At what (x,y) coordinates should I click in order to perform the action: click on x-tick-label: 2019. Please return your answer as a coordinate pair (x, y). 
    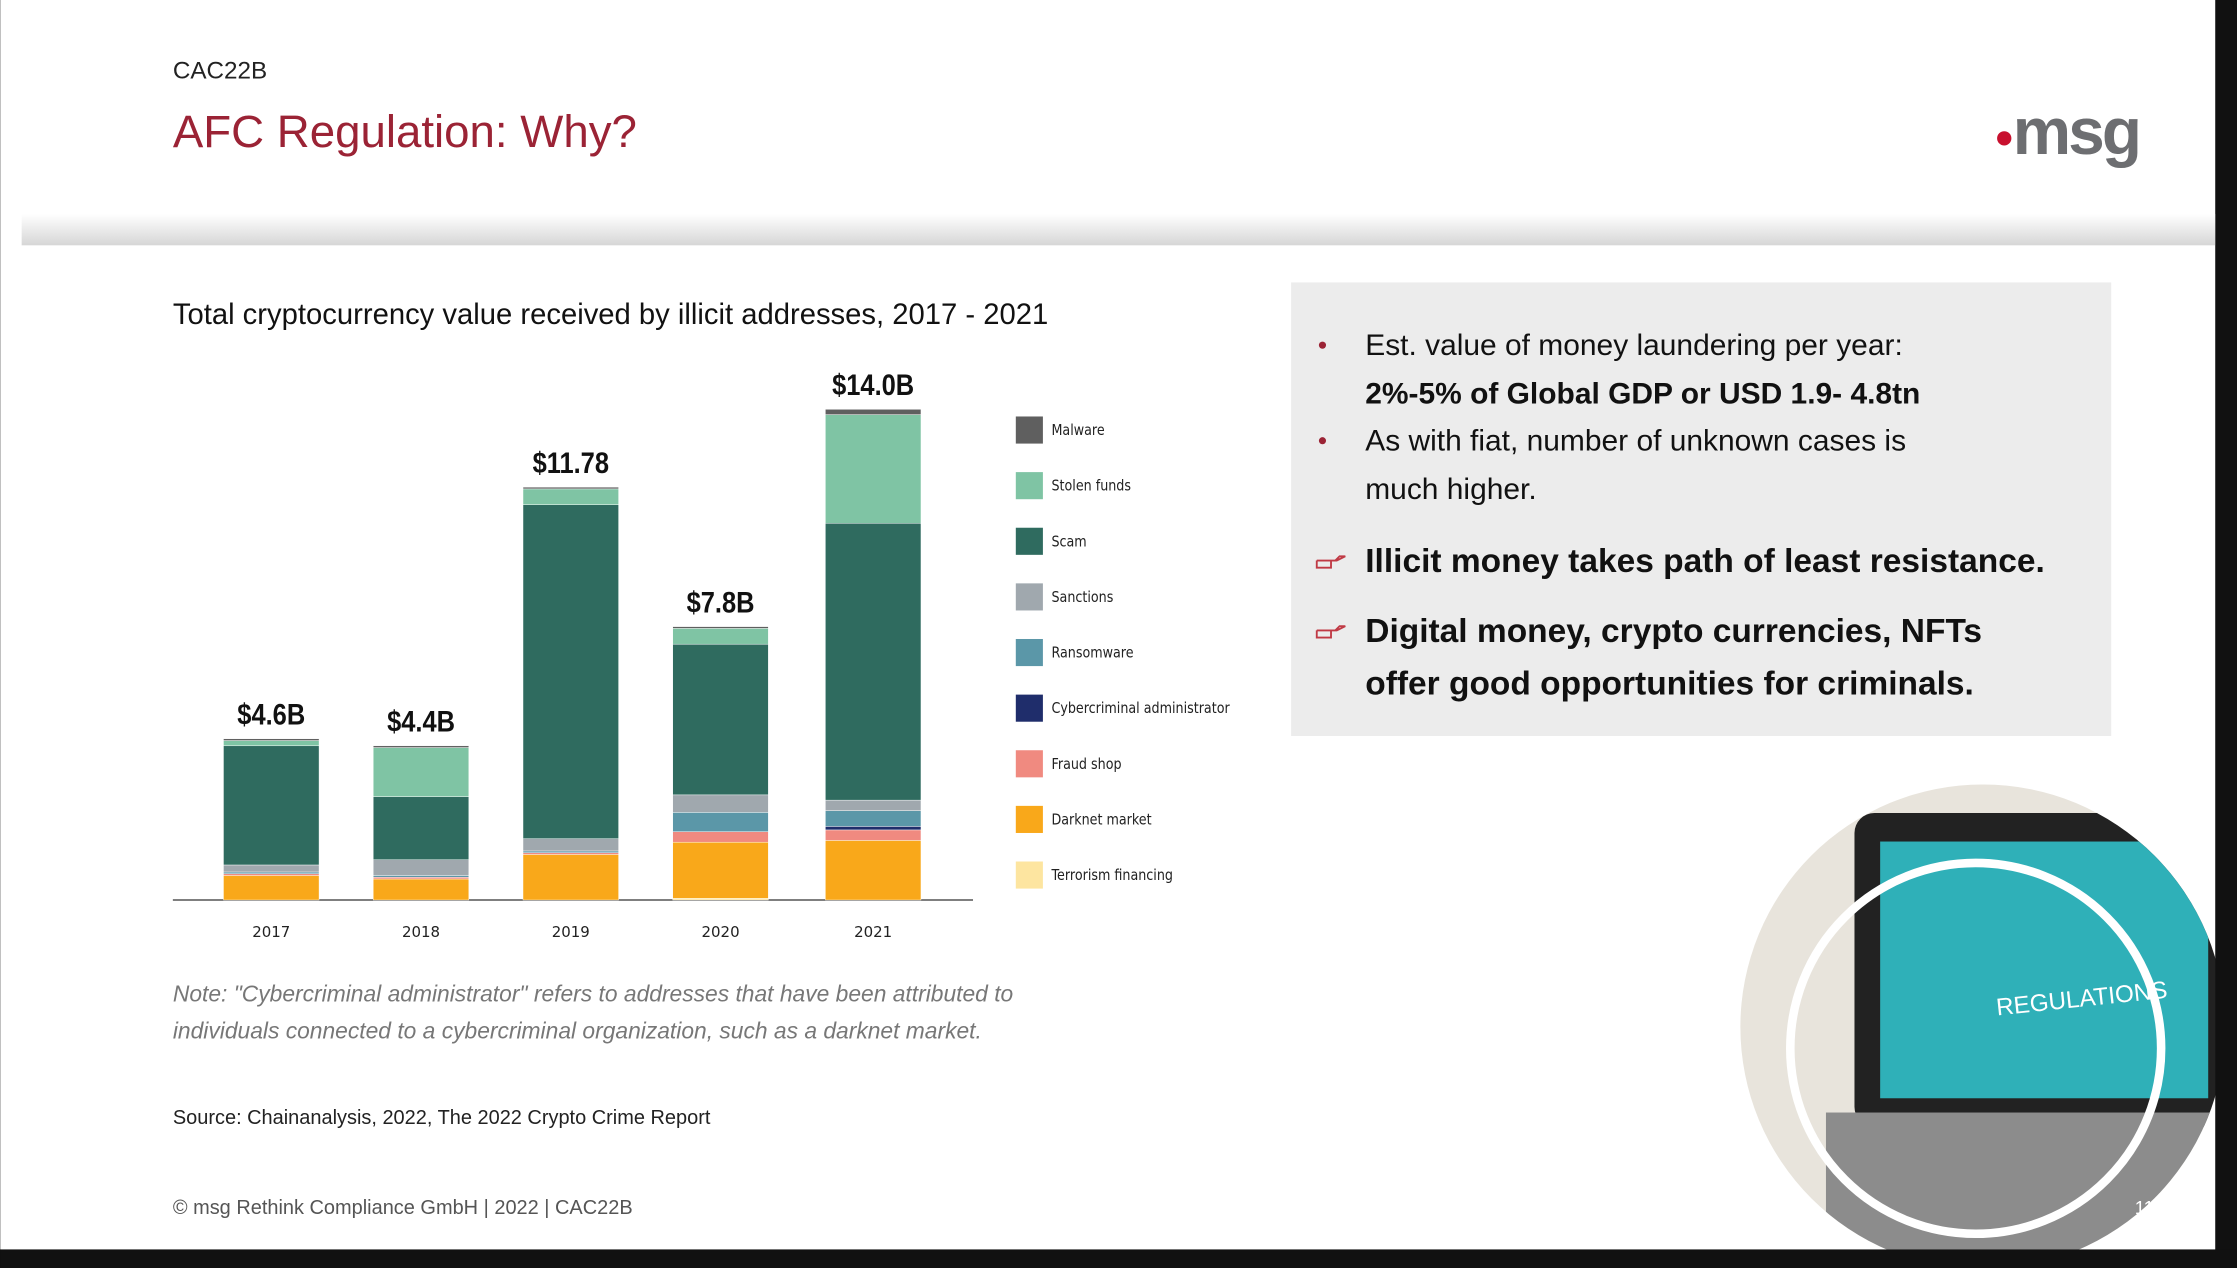
    Looking at the image, I should click on (571, 932).